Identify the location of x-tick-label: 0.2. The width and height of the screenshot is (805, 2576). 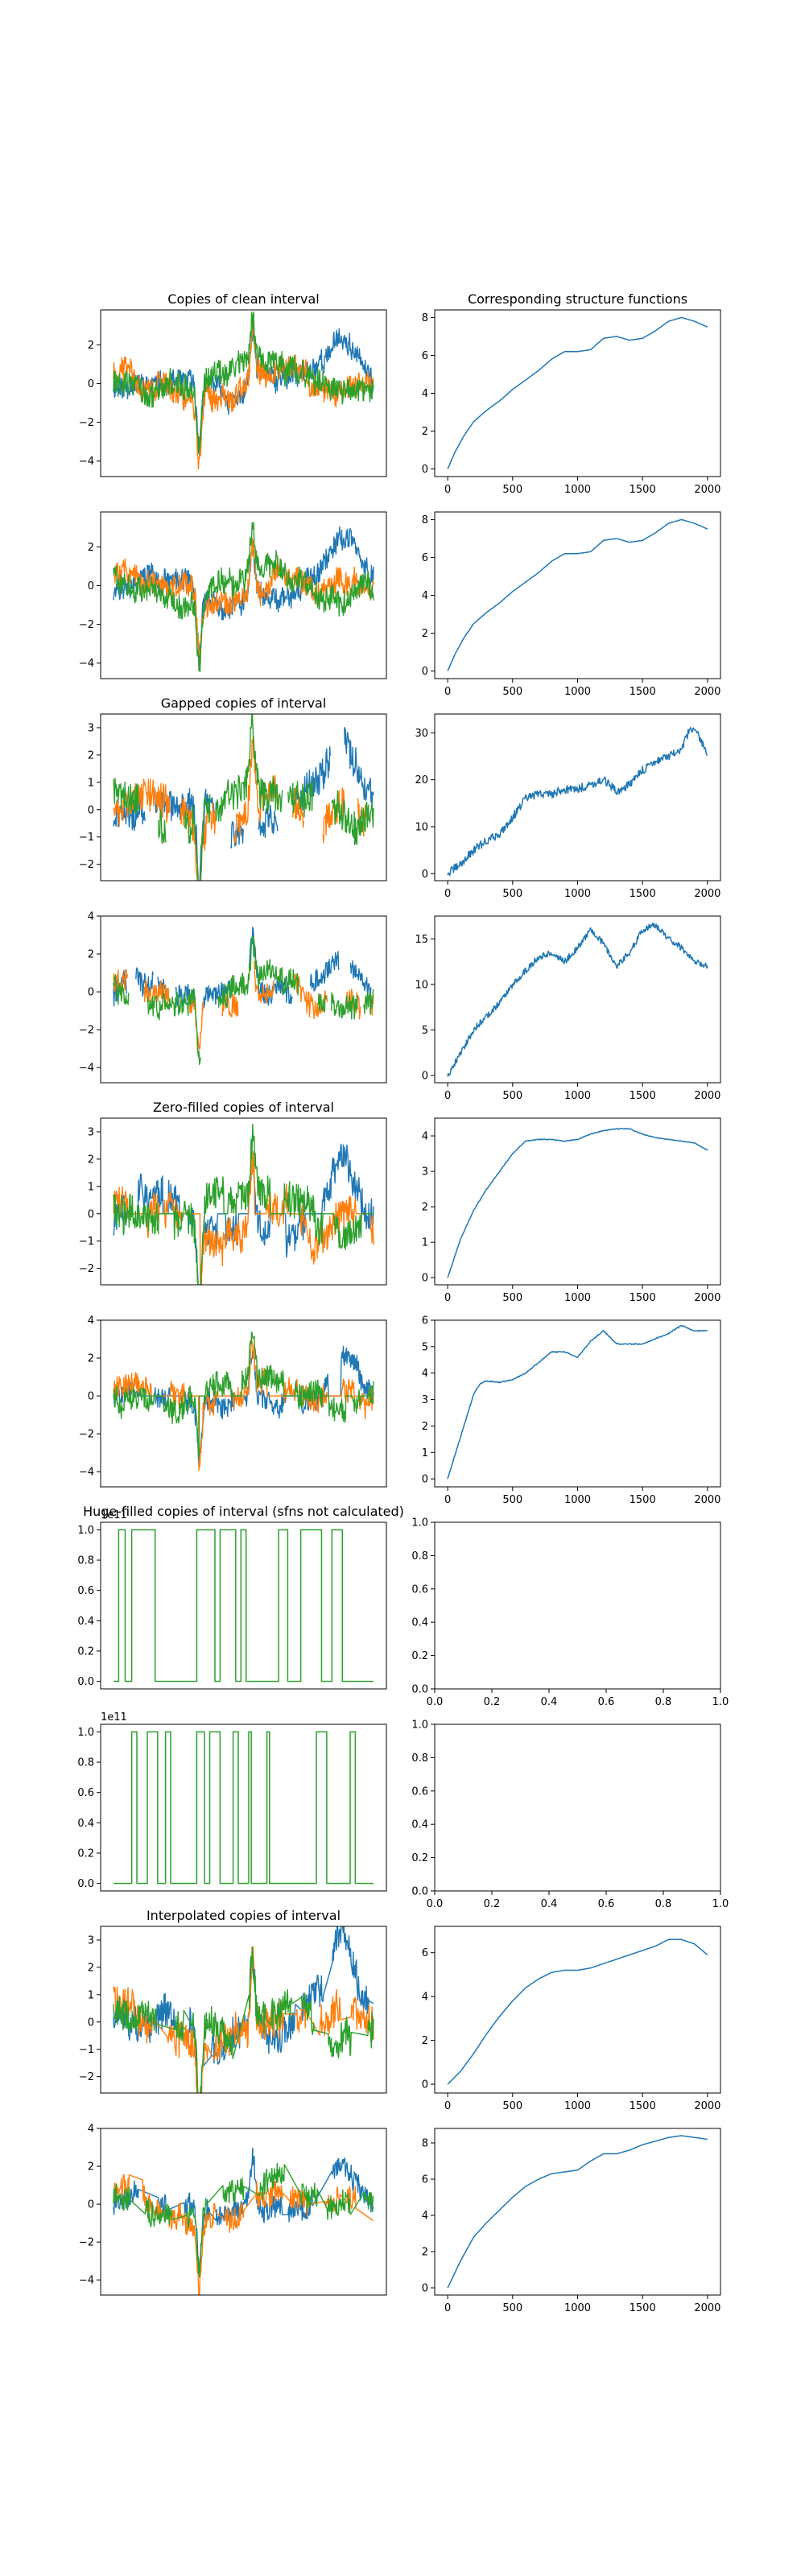
(492, 1904).